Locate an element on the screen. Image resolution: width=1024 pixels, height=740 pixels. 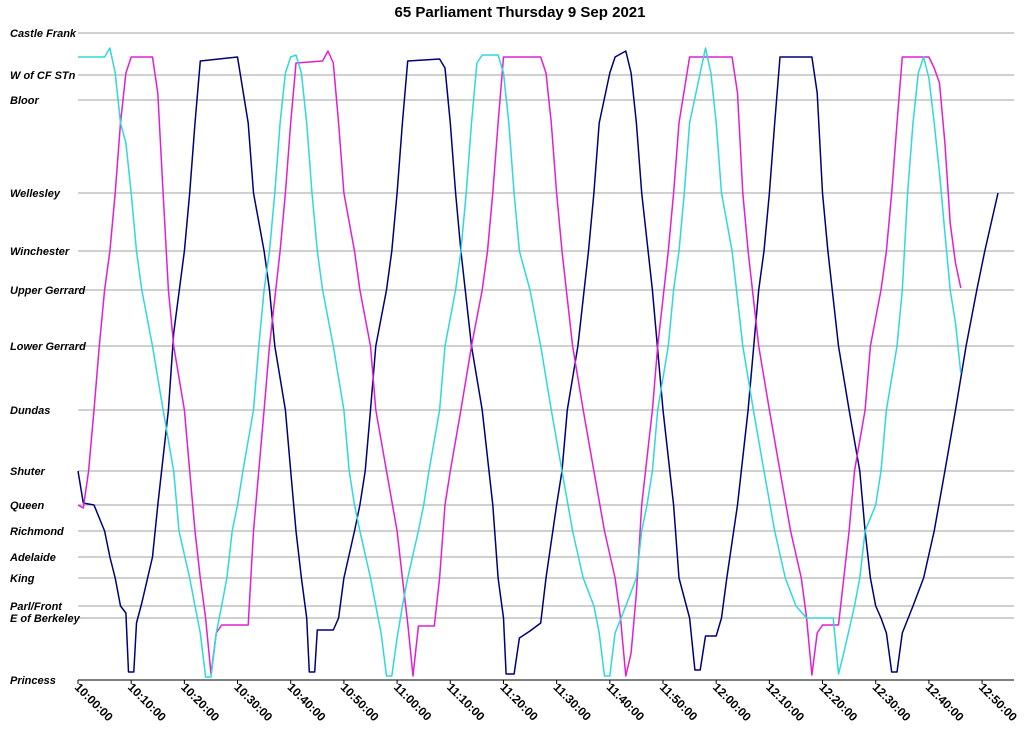
y-tick-label: King is located at coordinates (22, 579).